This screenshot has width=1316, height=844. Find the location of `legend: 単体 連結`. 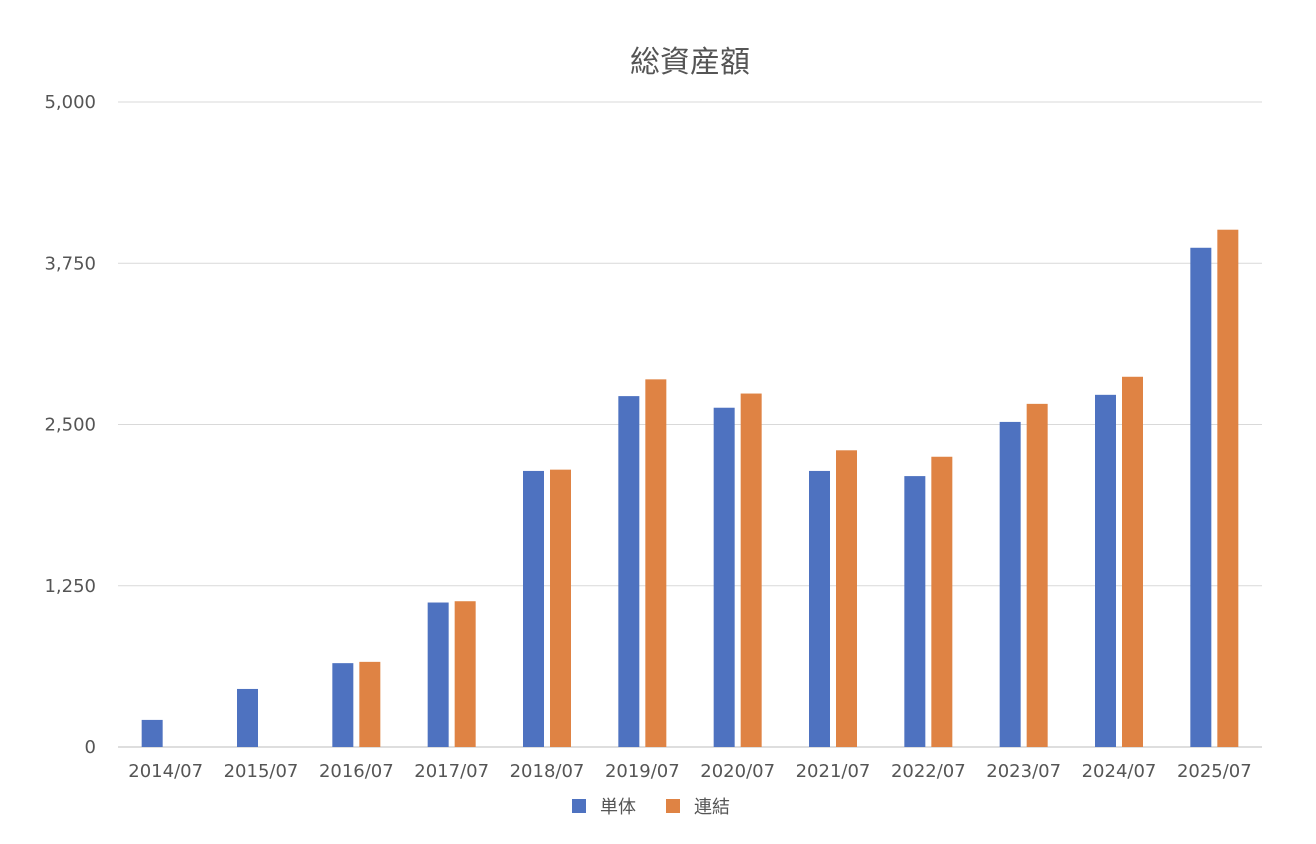

legend: 単体 連結 is located at coordinates (651, 807).